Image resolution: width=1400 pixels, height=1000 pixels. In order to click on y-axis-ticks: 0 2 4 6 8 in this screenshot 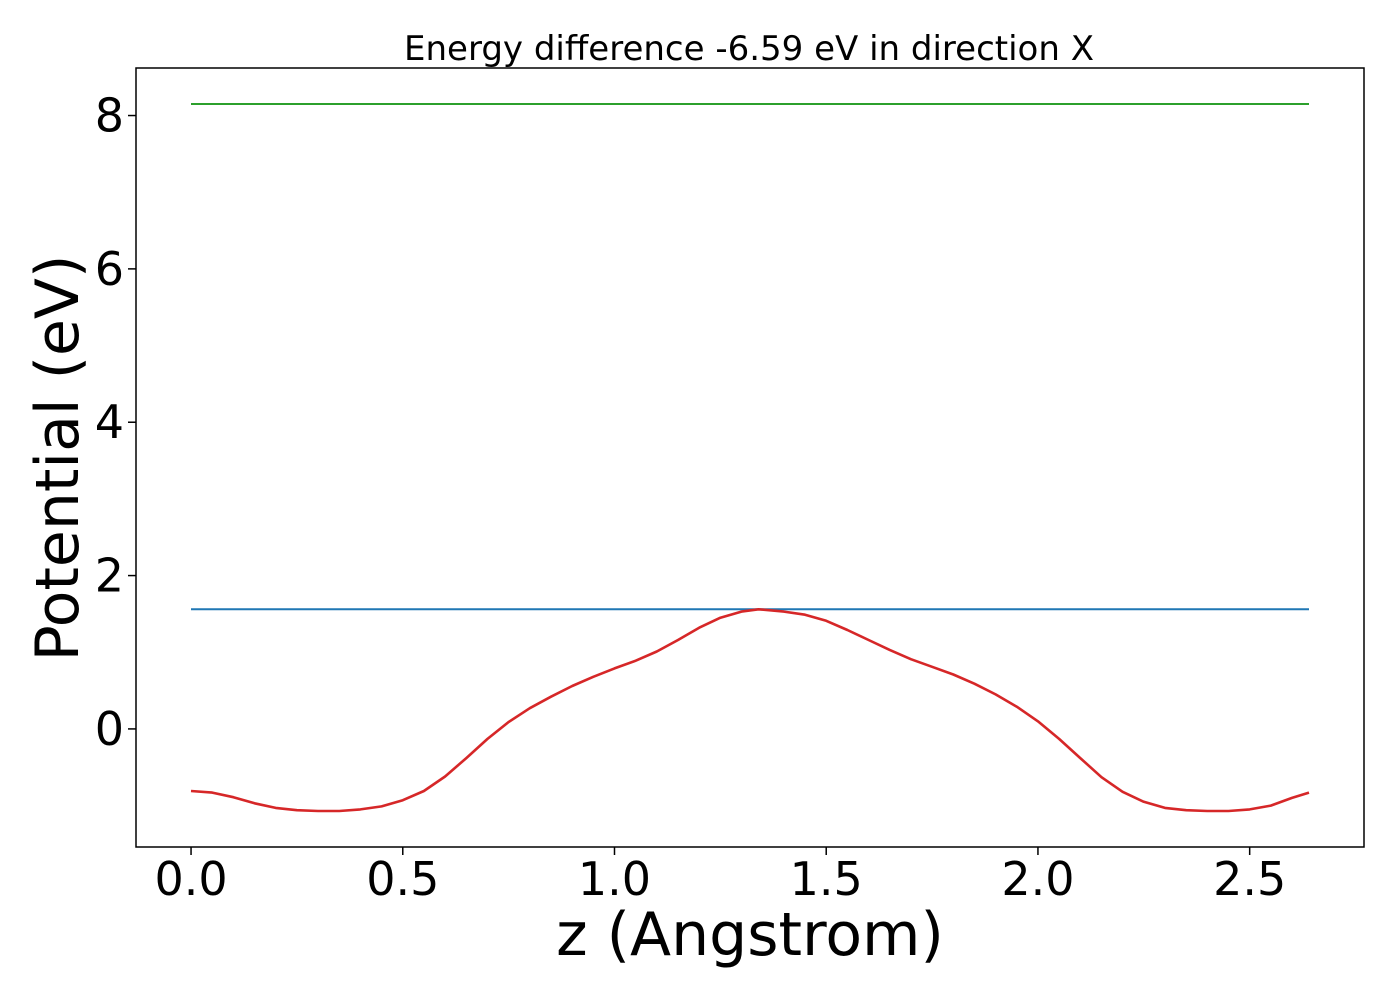, I will do `click(115, 422)`.